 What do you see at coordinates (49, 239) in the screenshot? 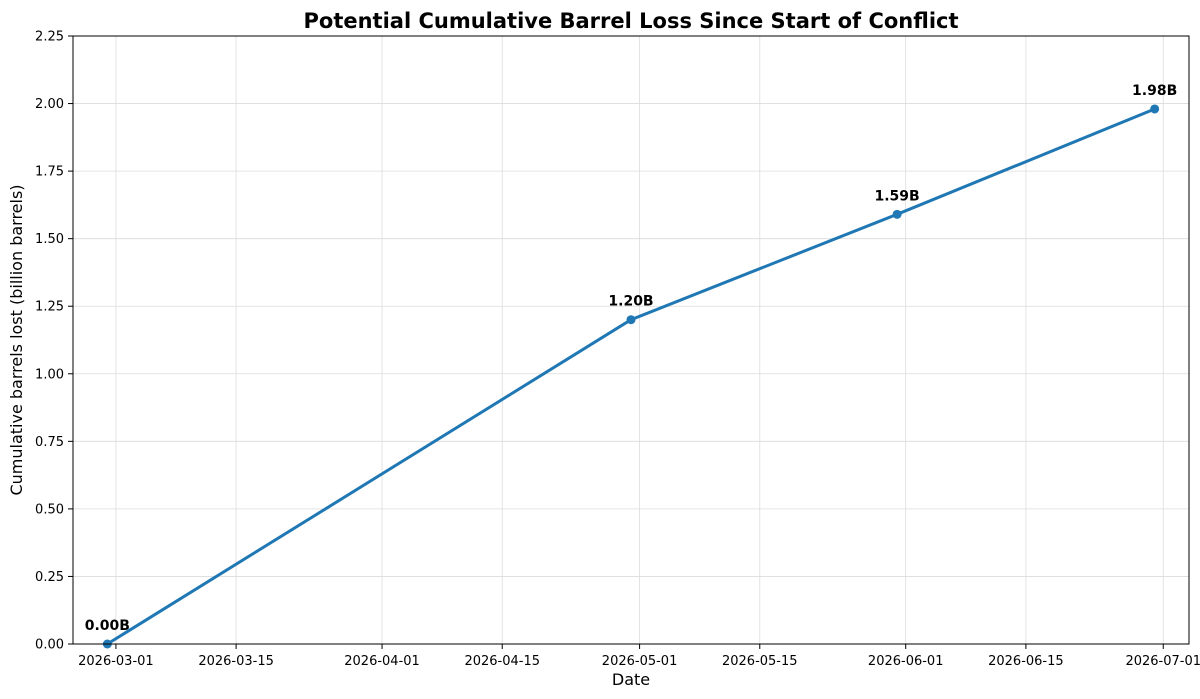
I see `y-tick-label: 1.50` at bounding box center [49, 239].